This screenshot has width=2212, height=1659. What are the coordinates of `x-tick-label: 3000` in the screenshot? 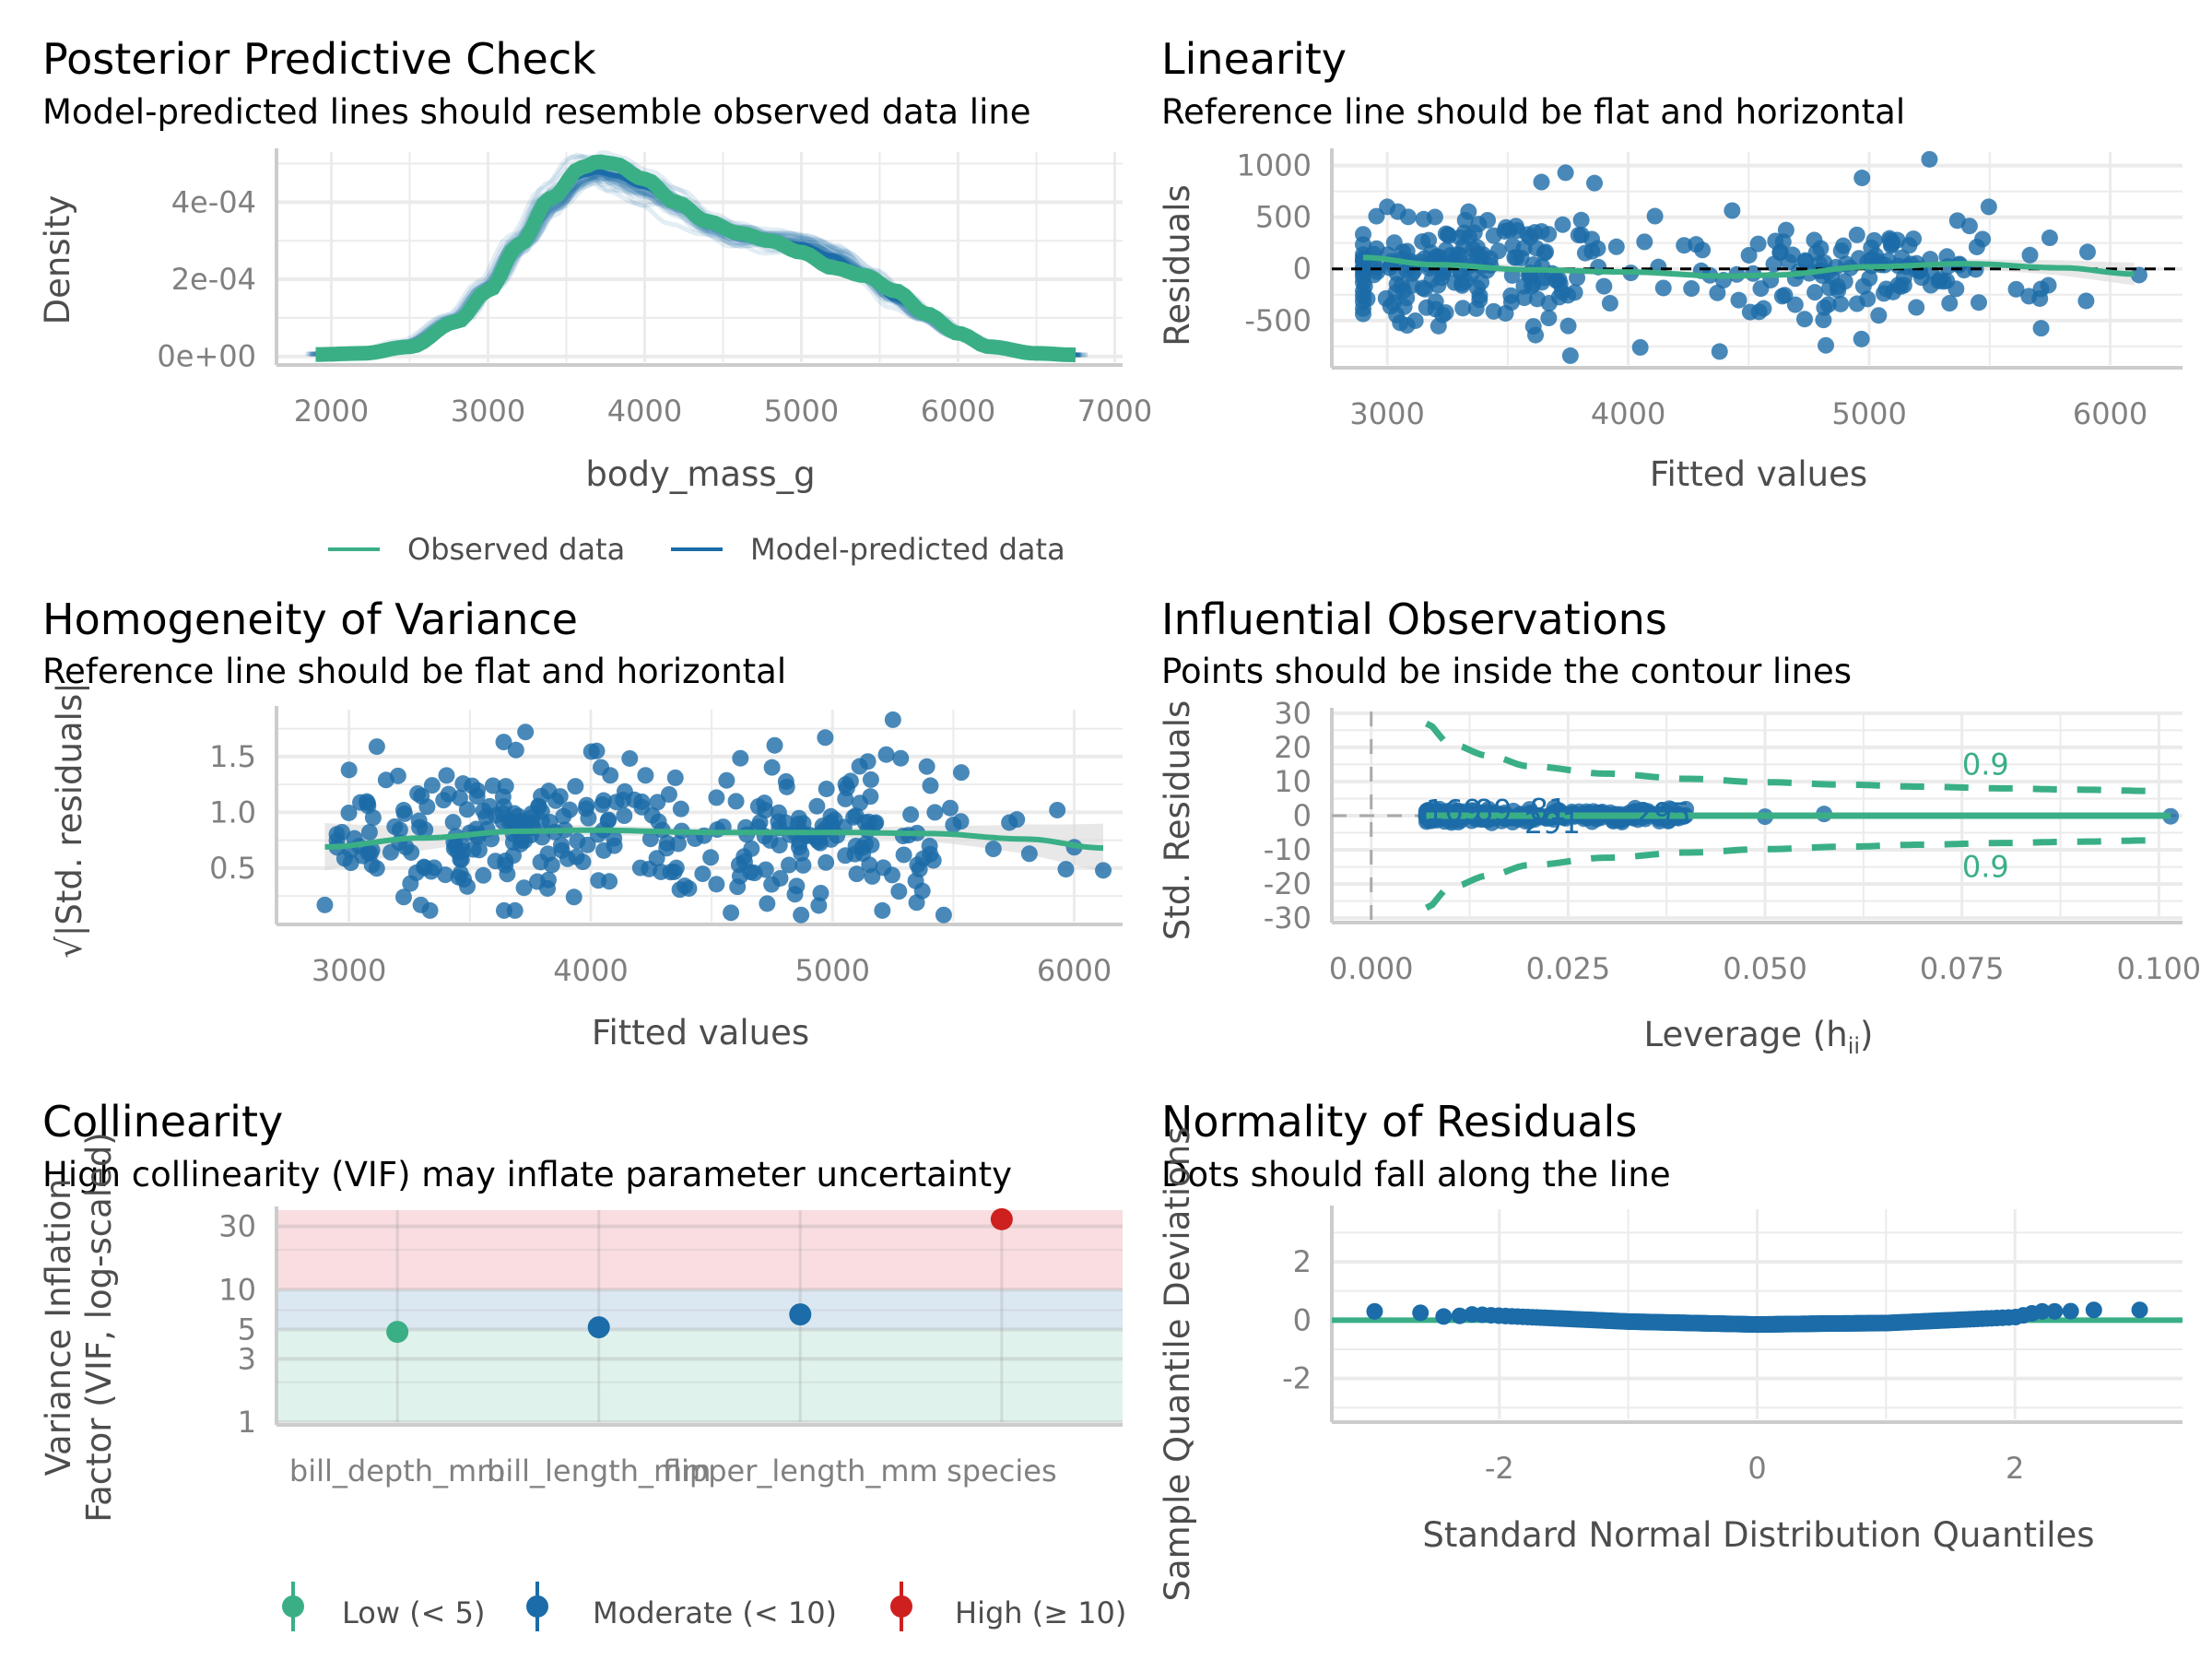 It's located at (488, 411).